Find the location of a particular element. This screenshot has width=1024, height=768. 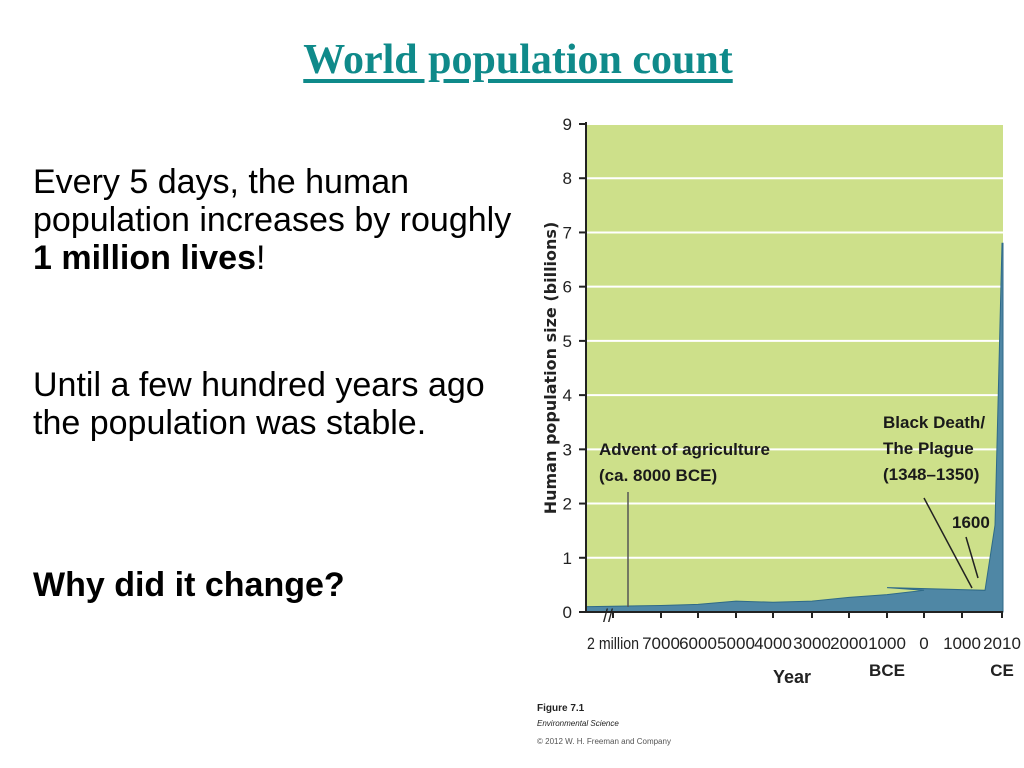

x-tick-label: 2 million is located at coordinates (613, 643).